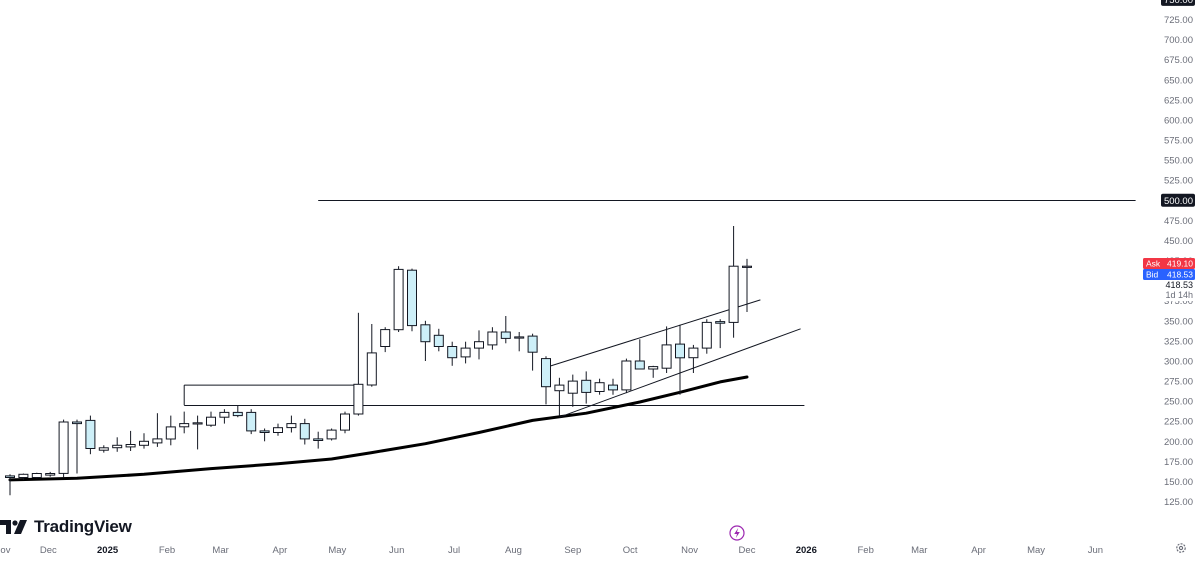 This screenshot has width=1200, height=563. What do you see at coordinates (653, 333) in the screenshot?
I see `trend-line` at bounding box center [653, 333].